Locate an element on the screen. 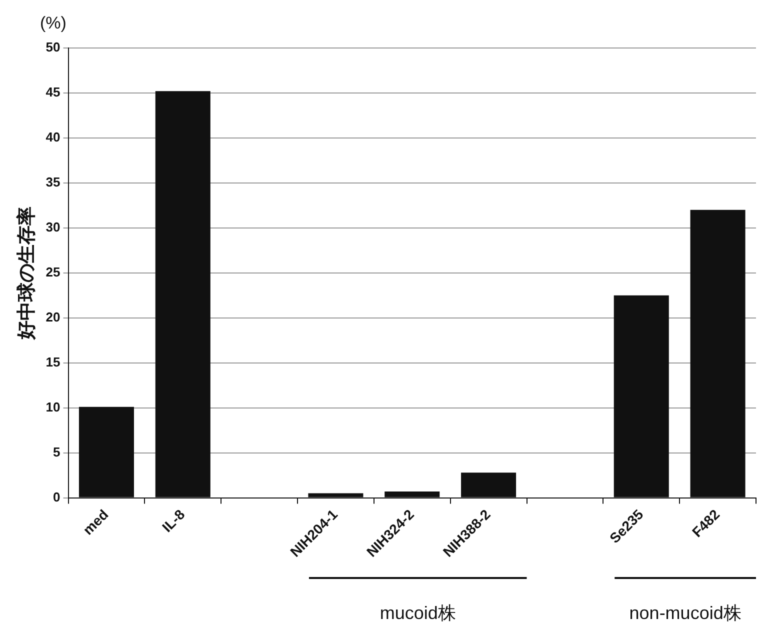 Image resolution: width=768 pixels, height=629 pixels. x-tick-label: IL-8 is located at coordinates (173, 521).